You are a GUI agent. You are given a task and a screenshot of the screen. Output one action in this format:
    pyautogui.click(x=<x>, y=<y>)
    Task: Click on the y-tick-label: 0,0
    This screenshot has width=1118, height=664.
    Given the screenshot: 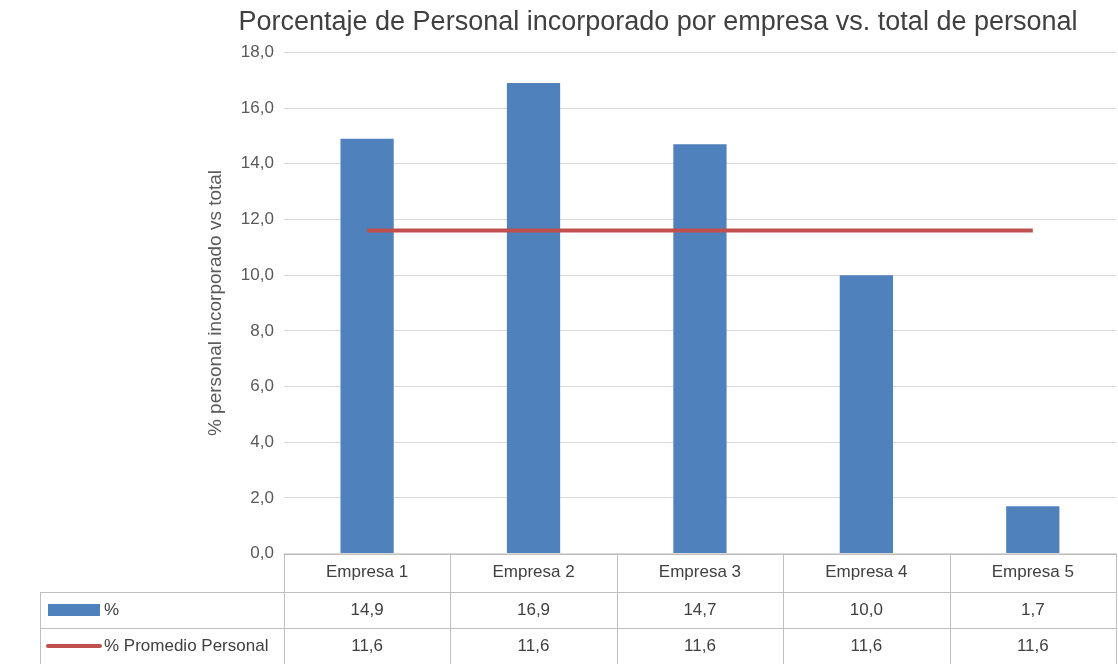 What is the action you would take?
    pyautogui.click(x=262, y=553)
    